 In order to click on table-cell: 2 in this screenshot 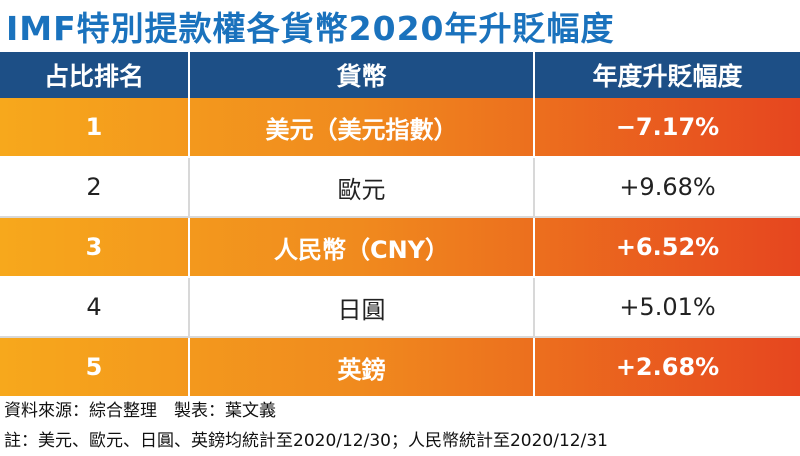, I will do `click(95, 187)`.